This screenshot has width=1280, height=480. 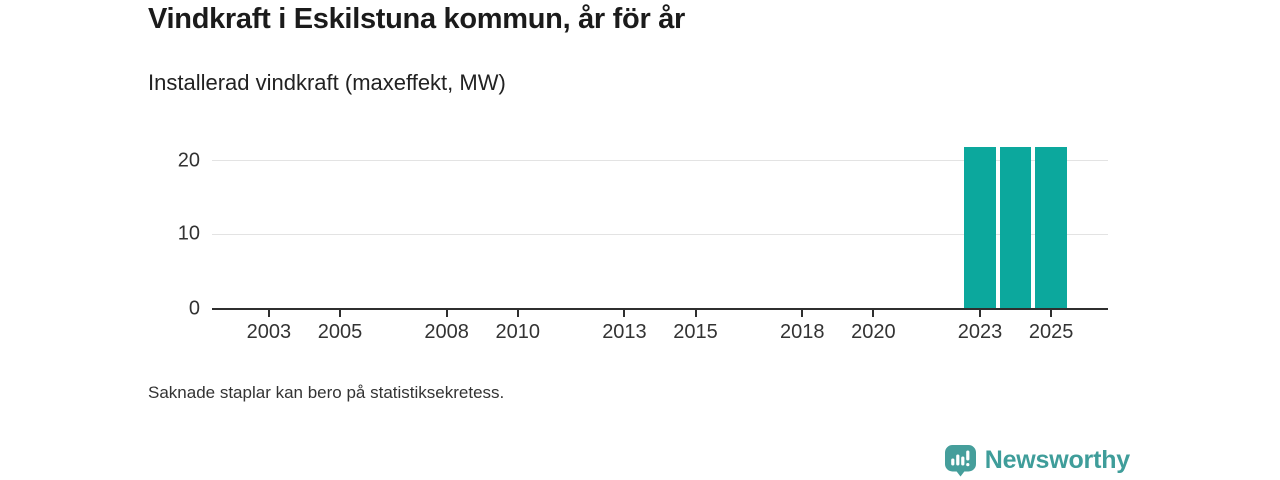 What do you see at coordinates (980, 332) in the screenshot?
I see `x-axis-tick-label: 2023` at bounding box center [980, 332].